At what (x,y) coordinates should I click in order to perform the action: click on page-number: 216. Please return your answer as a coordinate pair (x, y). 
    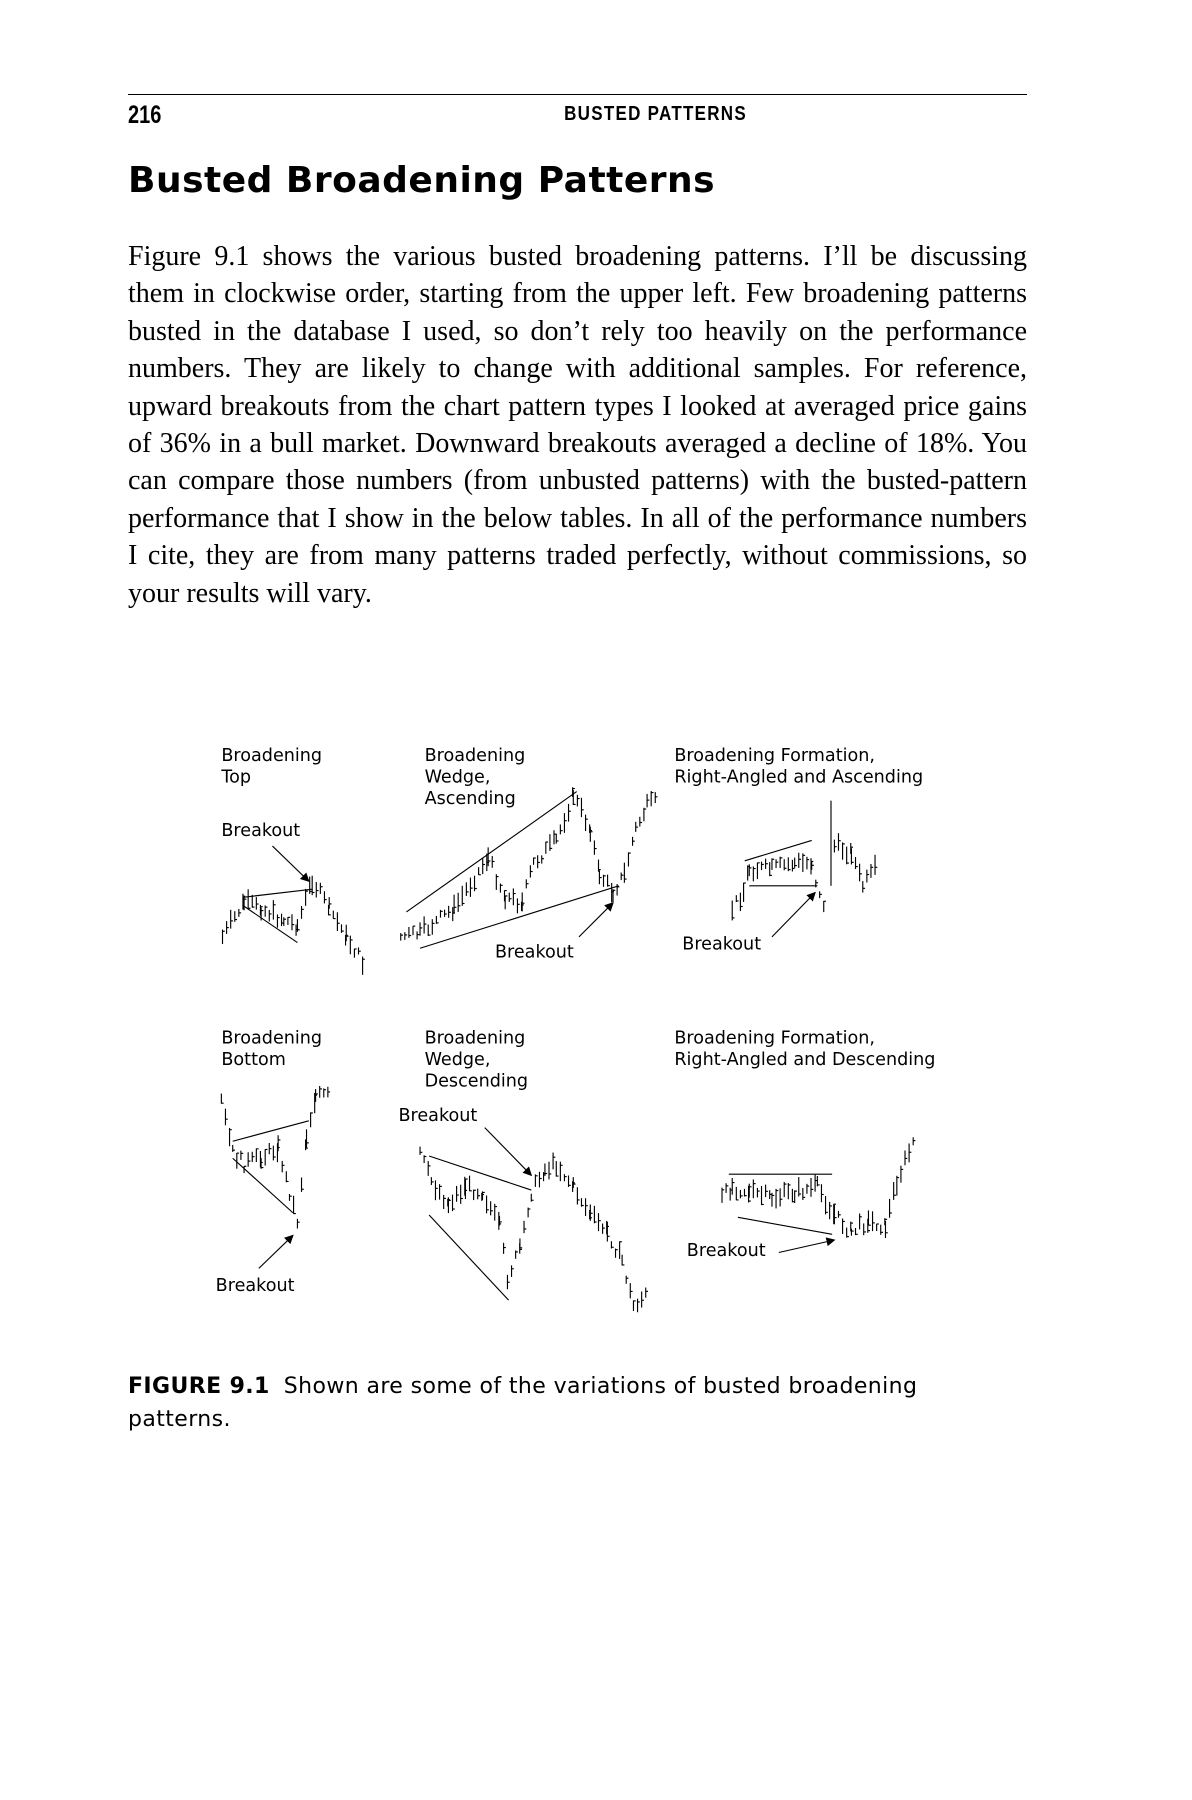
    Looking at the image, I should click on (145, 115).